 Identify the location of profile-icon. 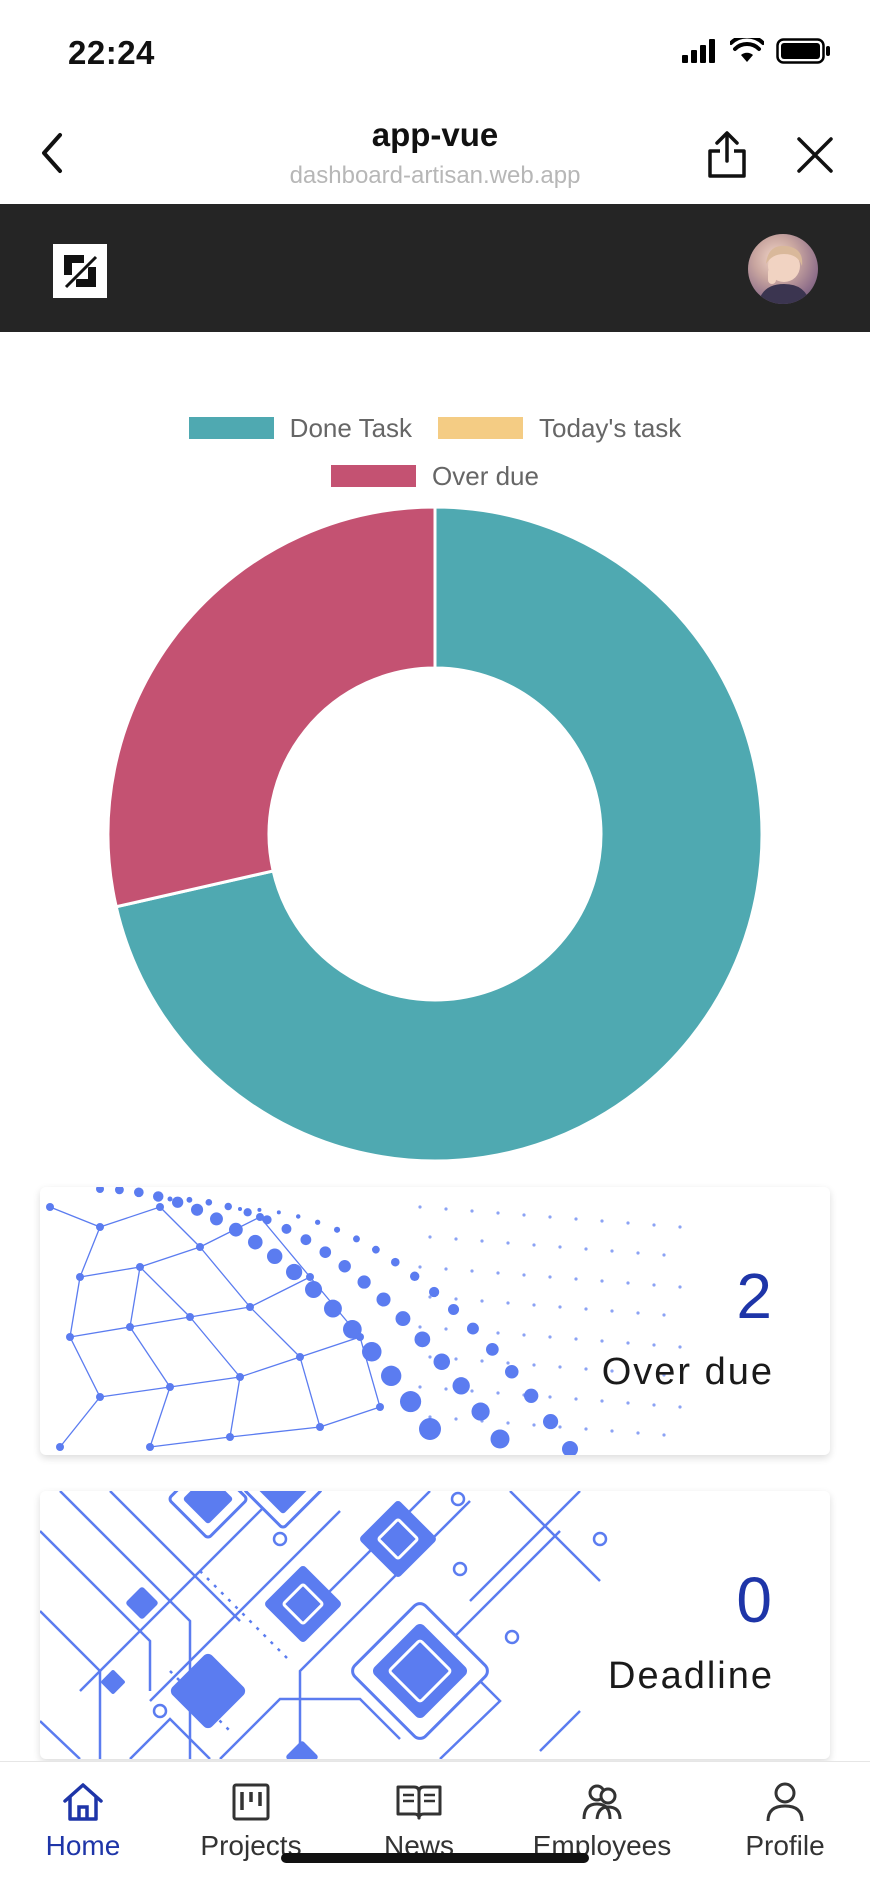
(785, 1802).